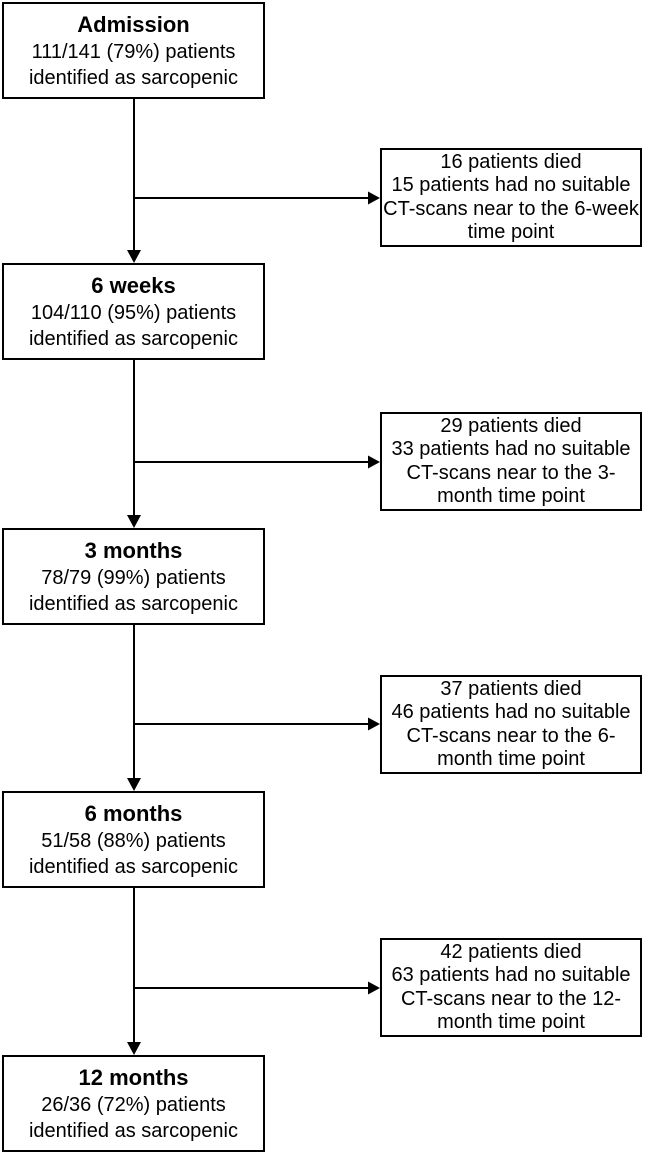 Image resolution: width=645 pixels, height=1155 pixels. Describe the element at coordinates (511, 712) in the screenshot. I see `exclusion-line: 46 patients had no suitable` at that location.